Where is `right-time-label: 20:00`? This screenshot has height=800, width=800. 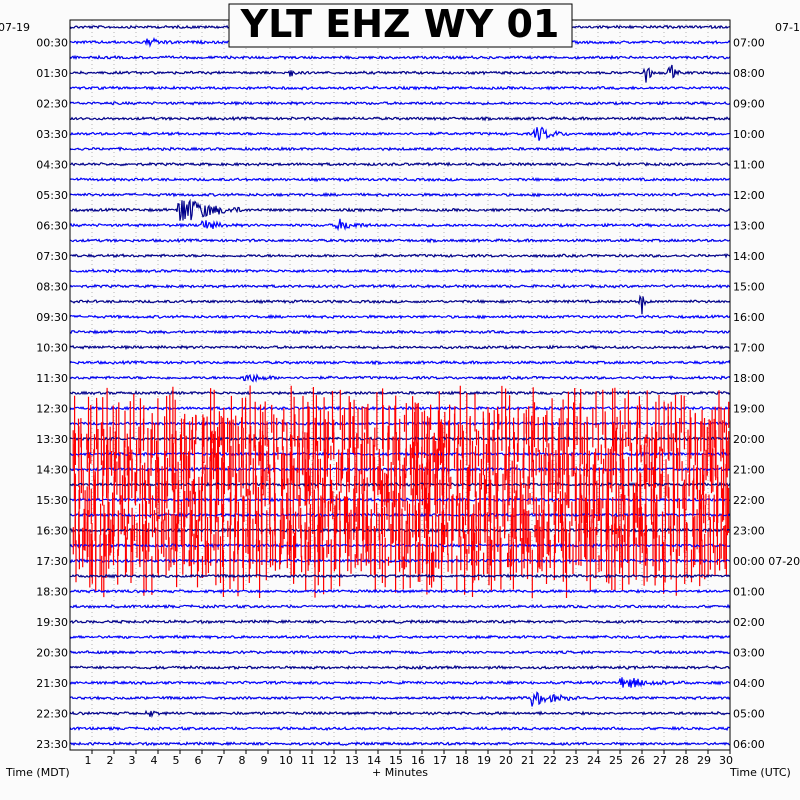 right-time-label: 20:00 is located at coordinates (749, 439).